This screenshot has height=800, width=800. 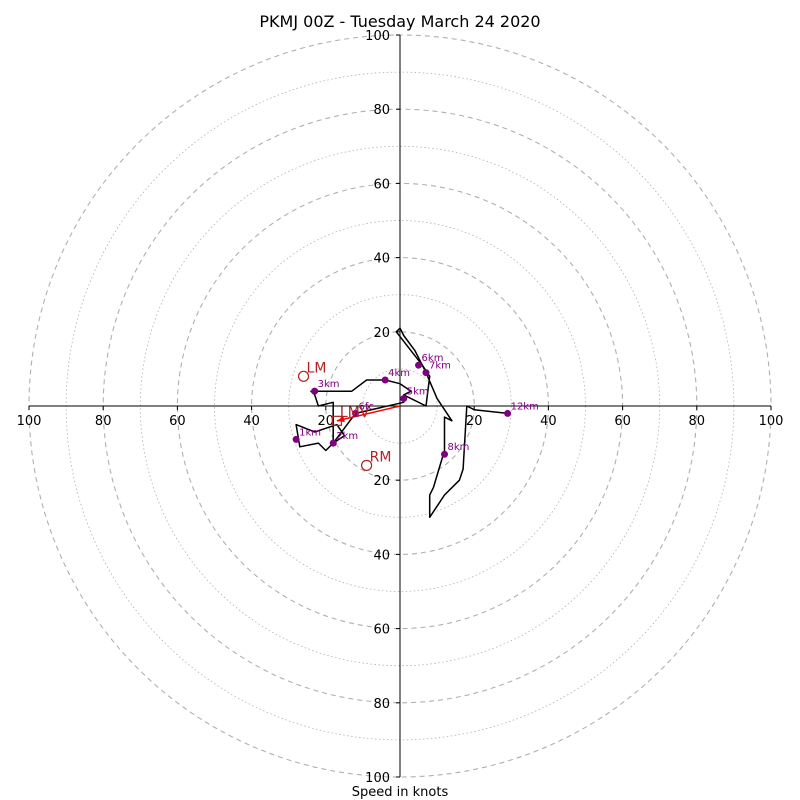 What do you see at coordinates (418, 392) in the screenshot?
I see `height-marker-label: 5km` at bounding box center [418, 392].